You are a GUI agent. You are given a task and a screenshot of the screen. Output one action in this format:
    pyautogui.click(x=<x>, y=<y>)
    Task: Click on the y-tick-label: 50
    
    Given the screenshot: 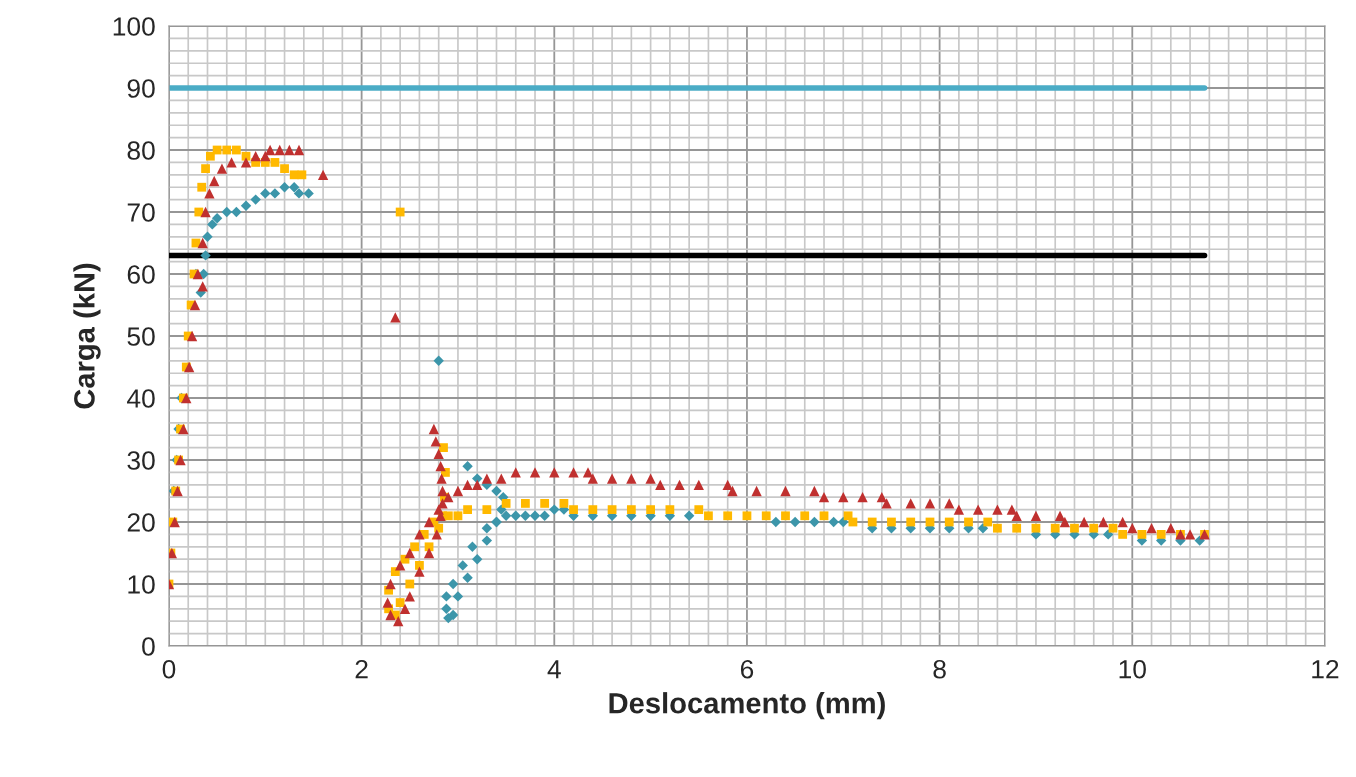 What is the action you would take?
    pyautogui.click(x=141, y=336)
    